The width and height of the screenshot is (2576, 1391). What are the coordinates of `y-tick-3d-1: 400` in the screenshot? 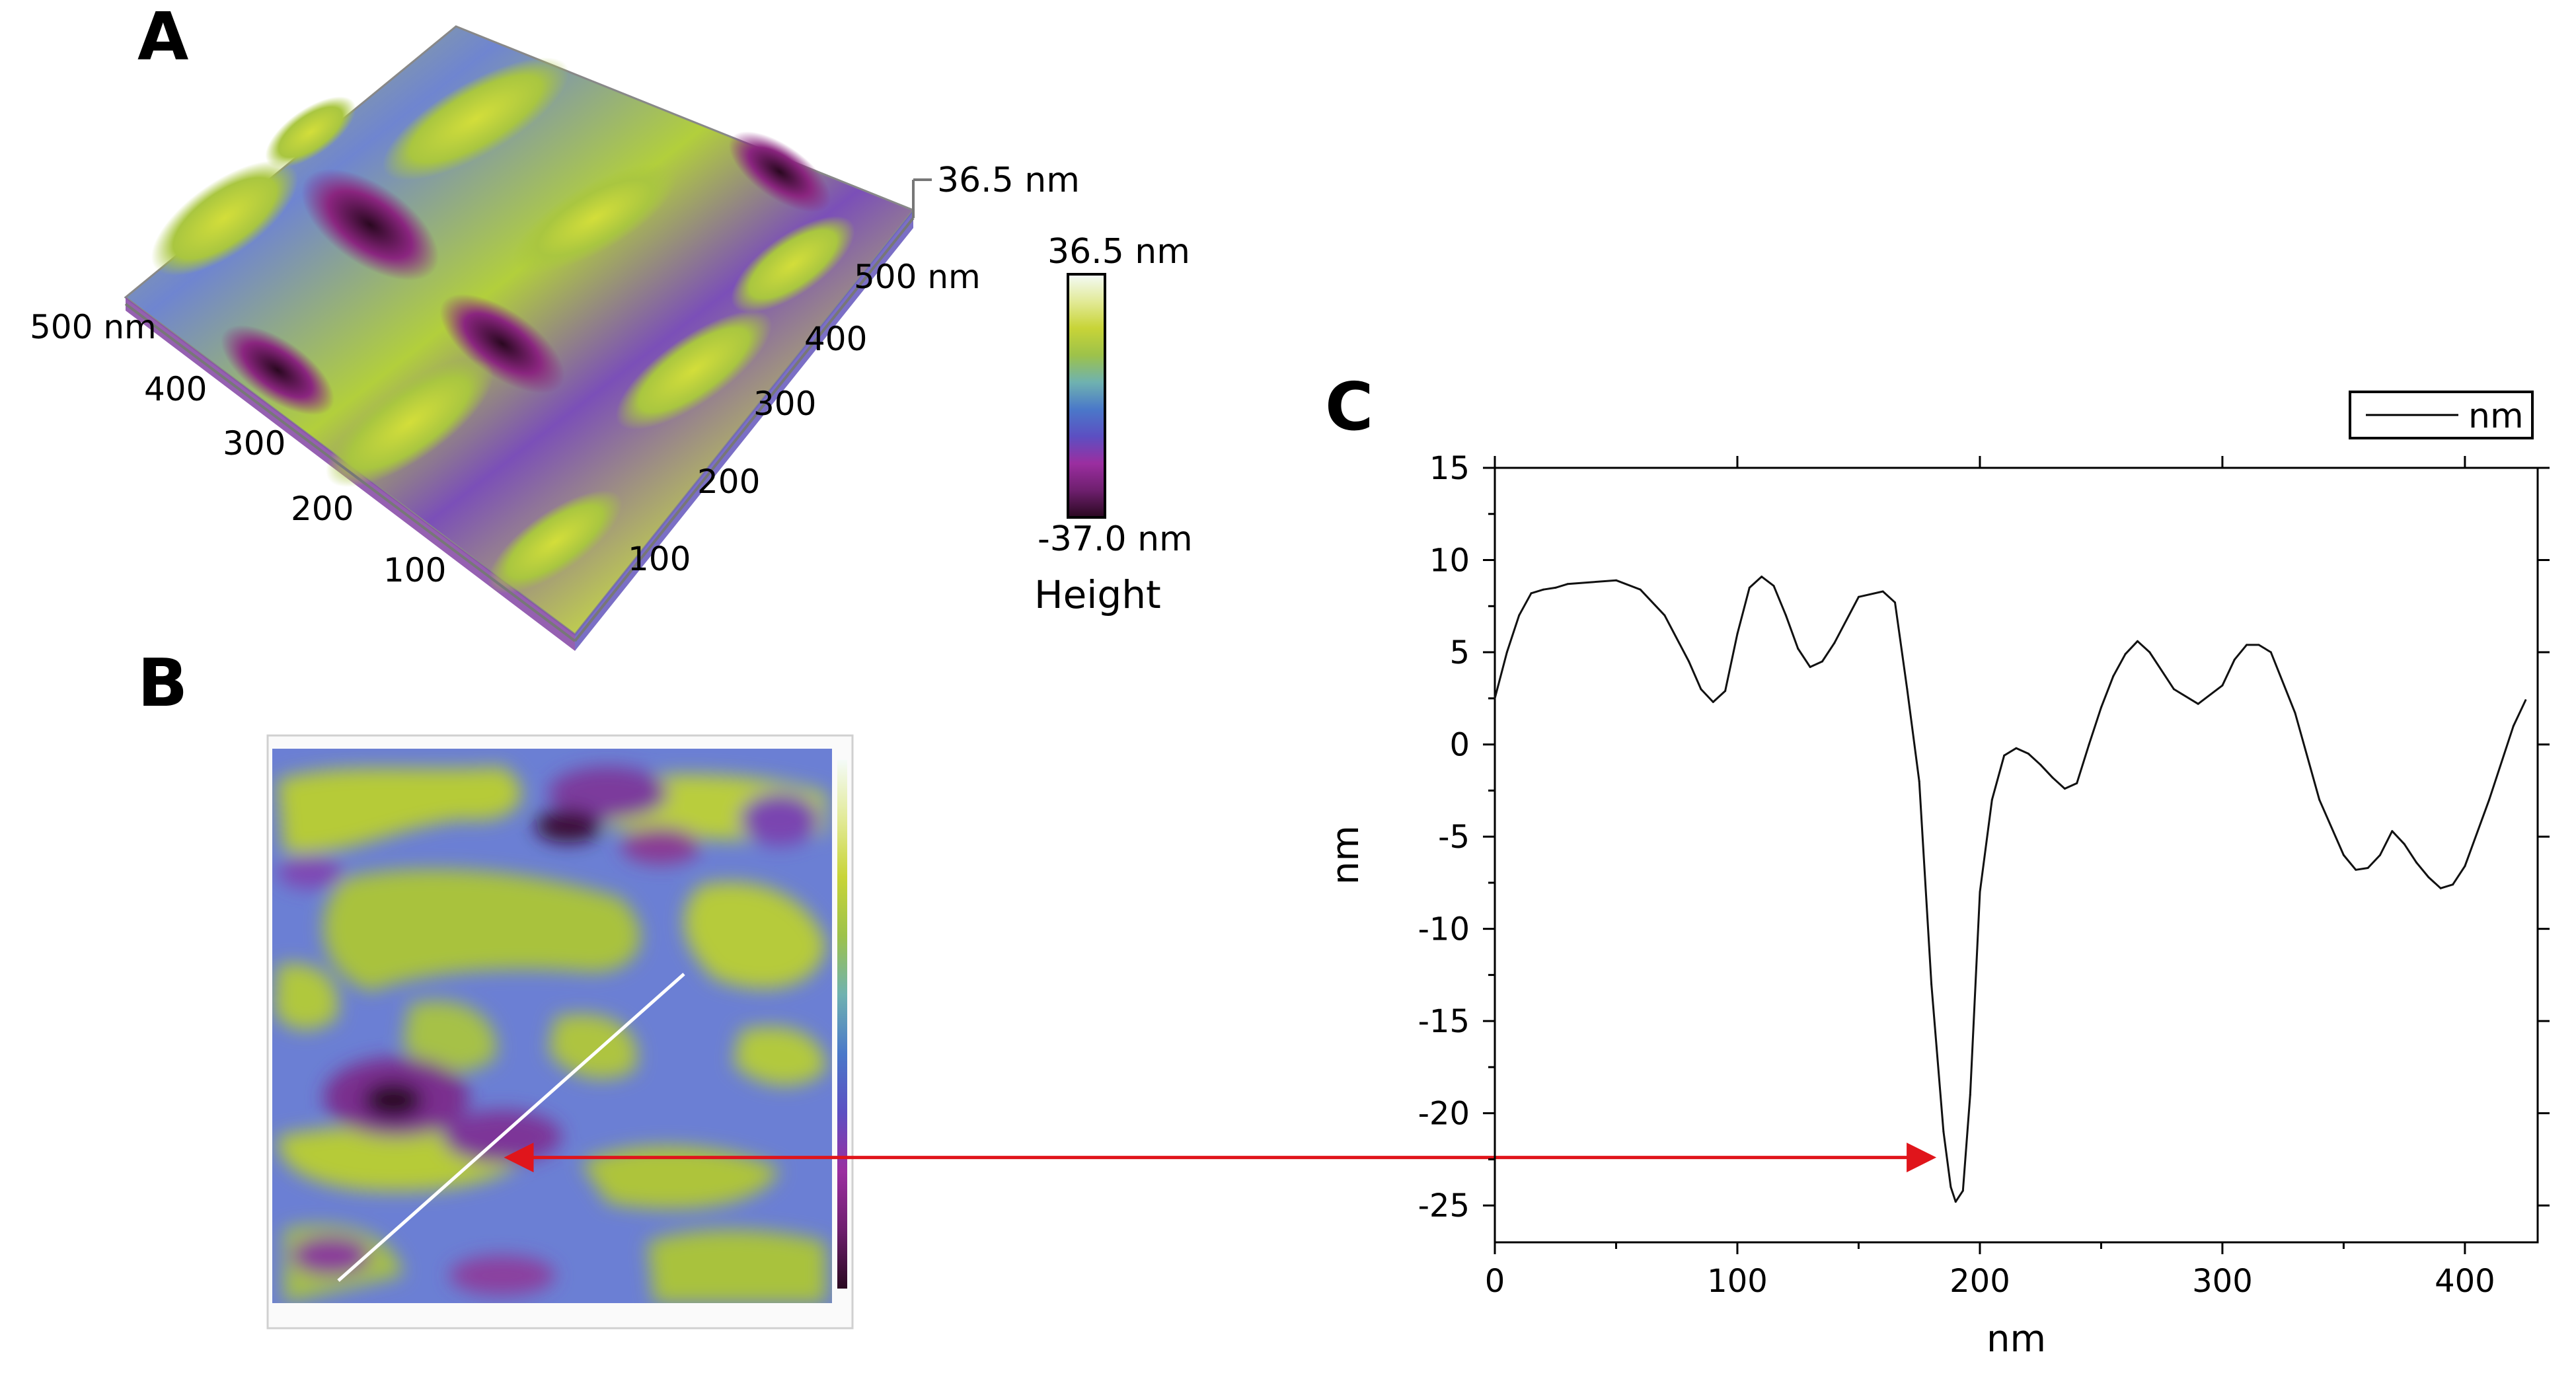 It's located at (835, 339).